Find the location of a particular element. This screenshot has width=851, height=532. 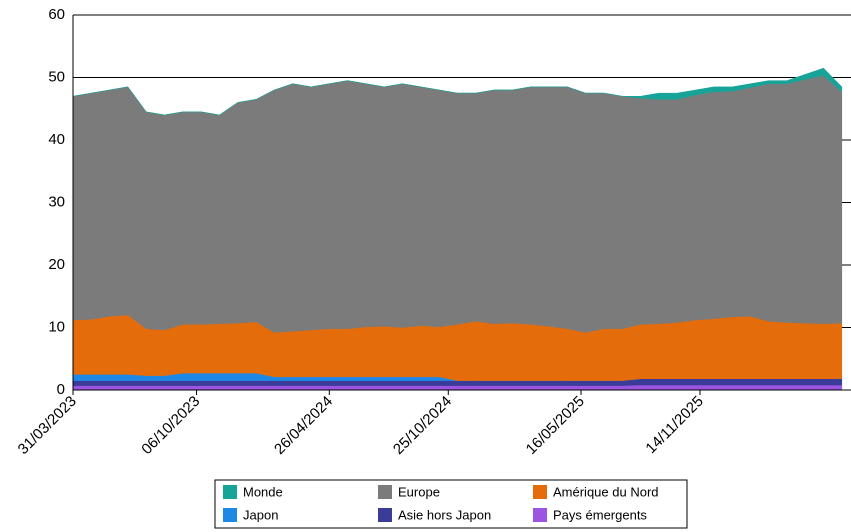

x-tick-label: 25/10/2024 is located at coordinates (422, 425).